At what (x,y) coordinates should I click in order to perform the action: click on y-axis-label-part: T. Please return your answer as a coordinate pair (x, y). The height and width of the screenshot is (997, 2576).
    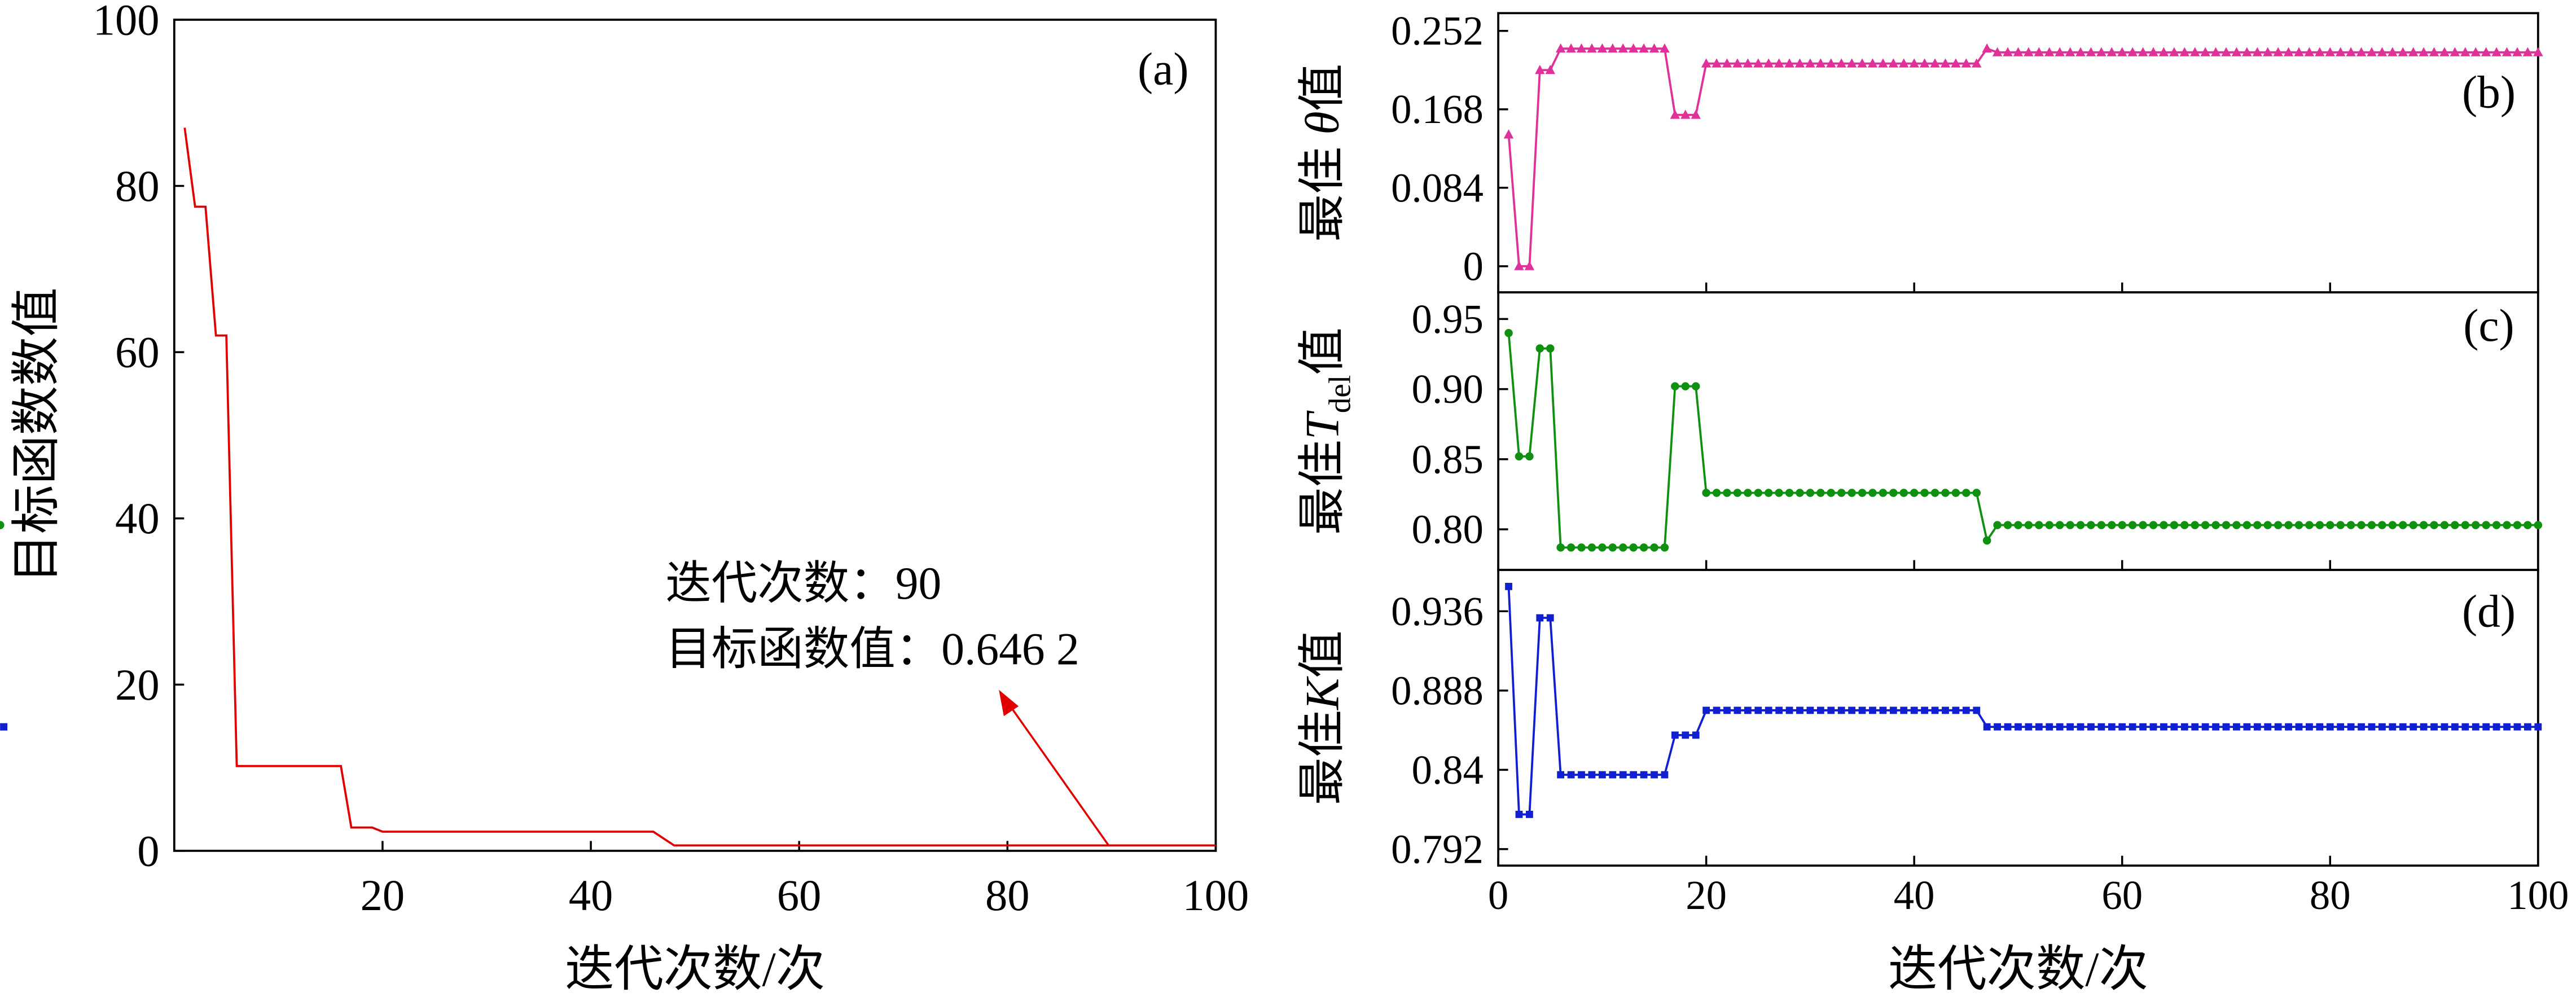
    Looking at the image, I should click on (1322, 425).